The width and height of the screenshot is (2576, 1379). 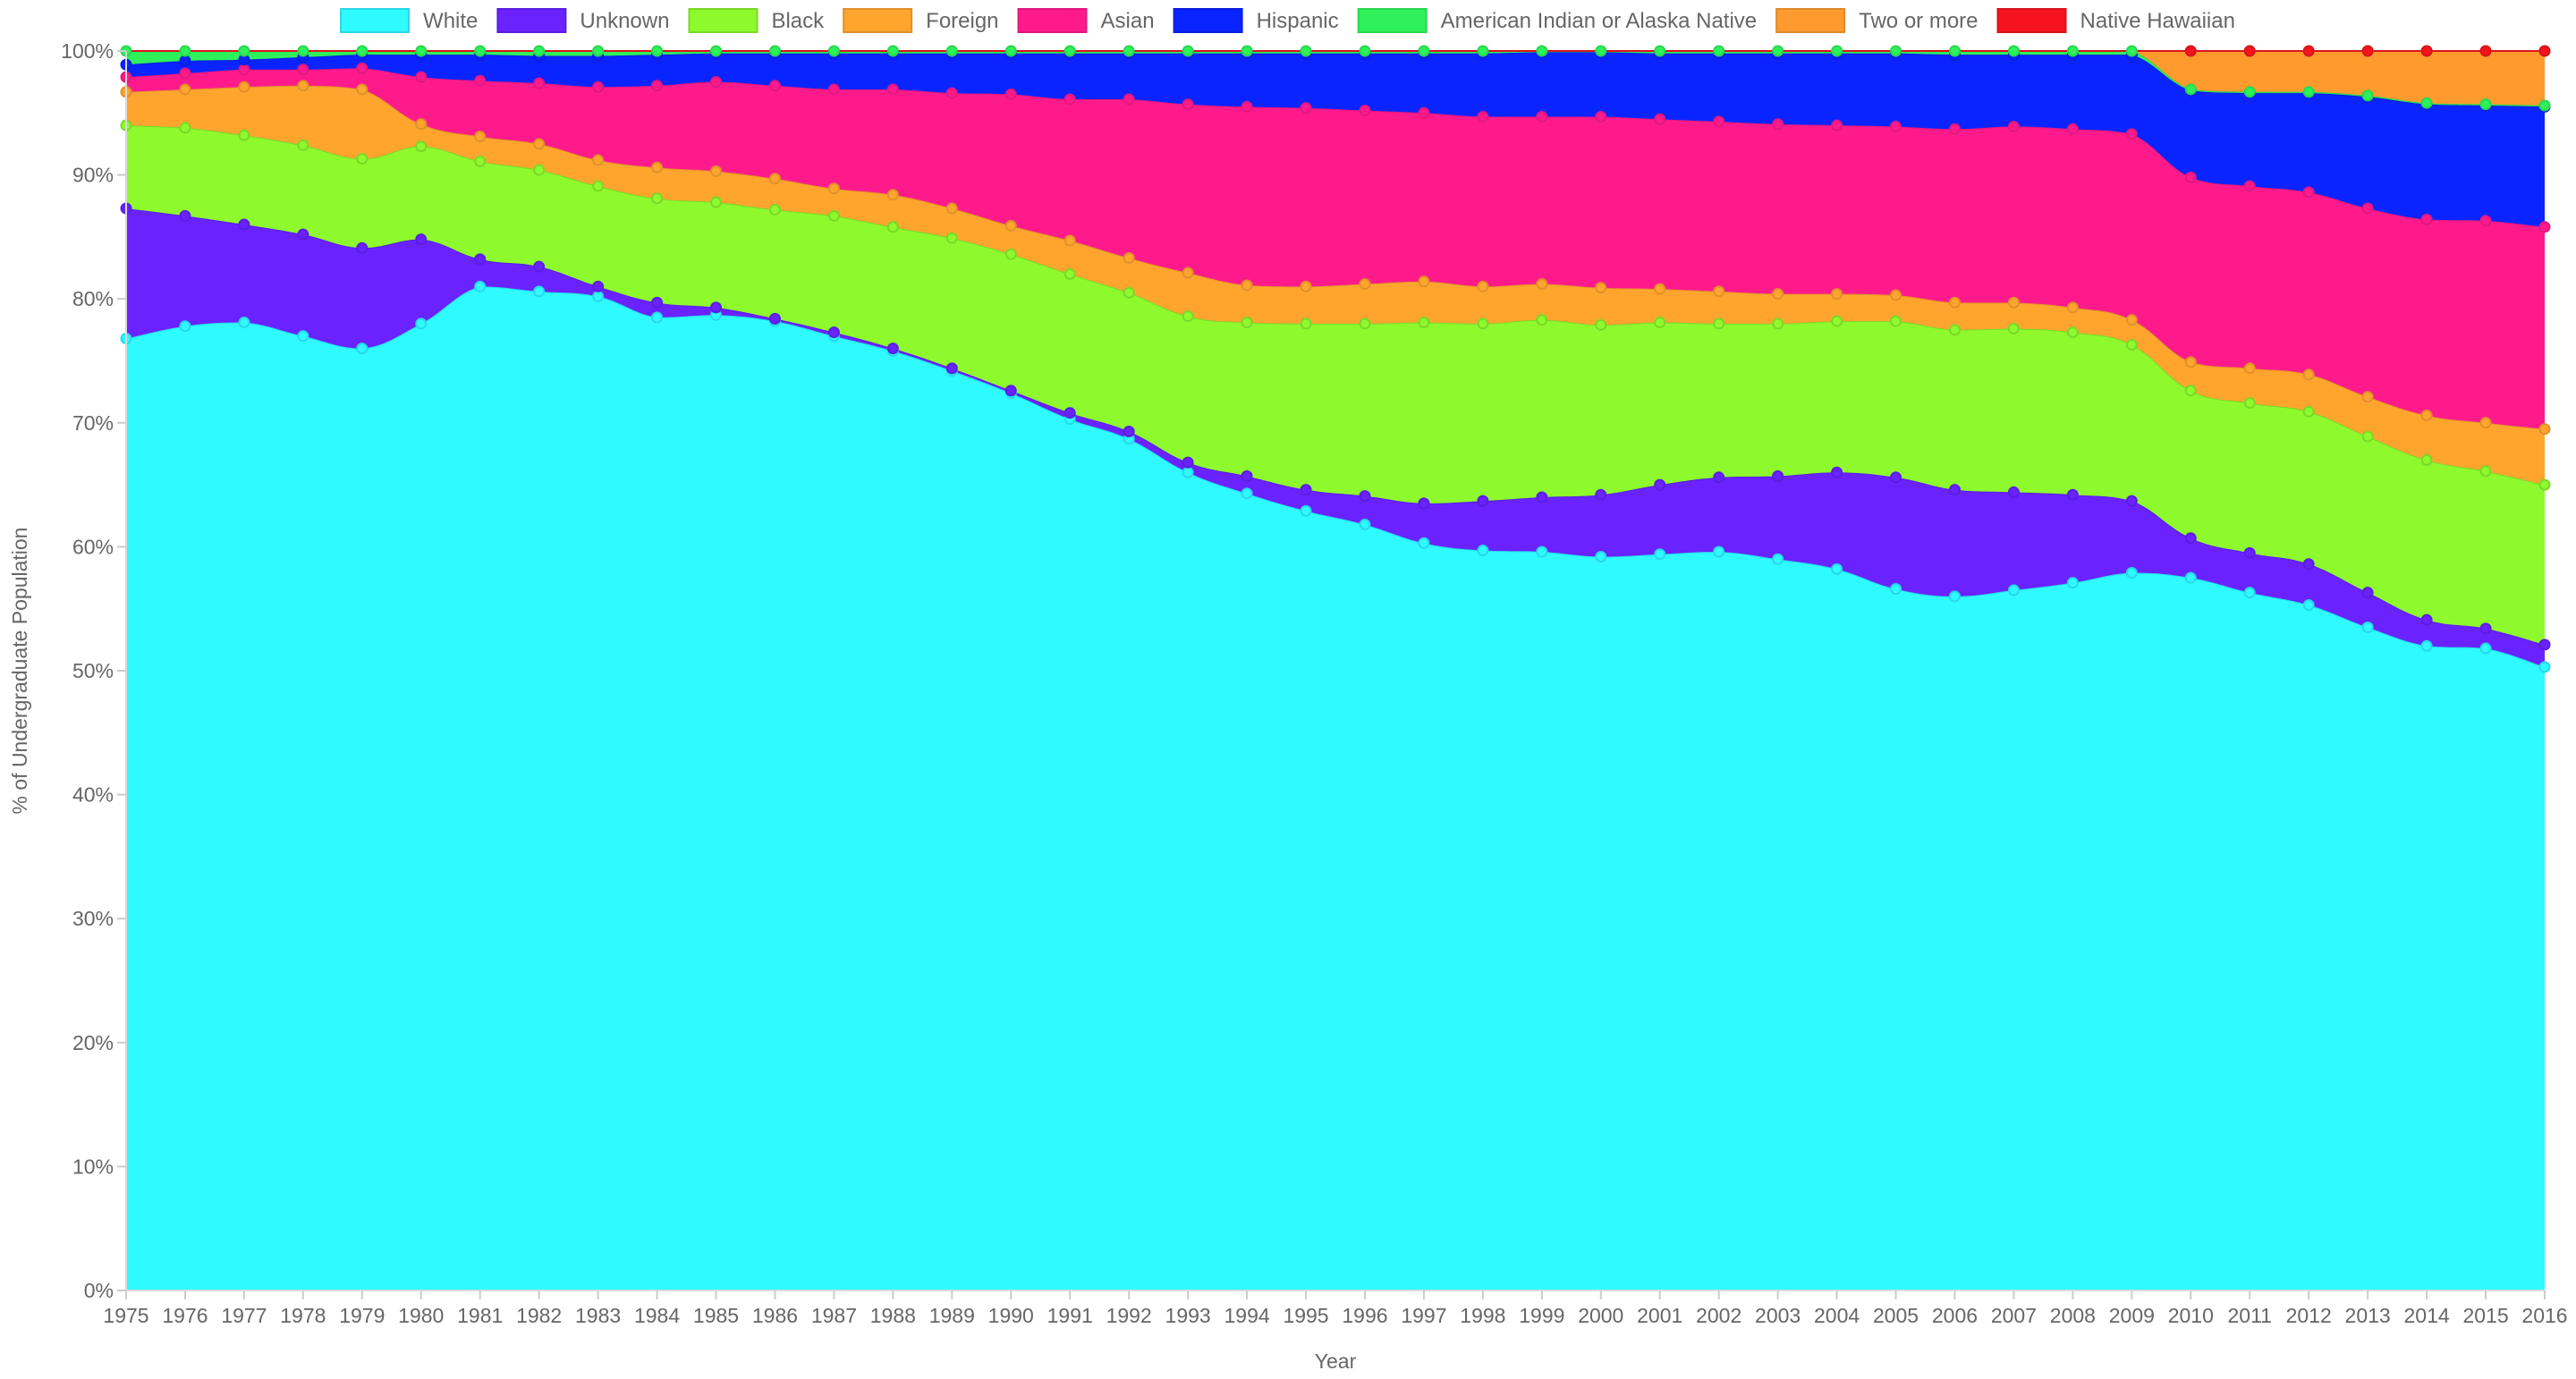 What do you see at coordinates (2249, 403) in the screenshot?
I see `point-black-2011` at bounding box center [2249, 403].